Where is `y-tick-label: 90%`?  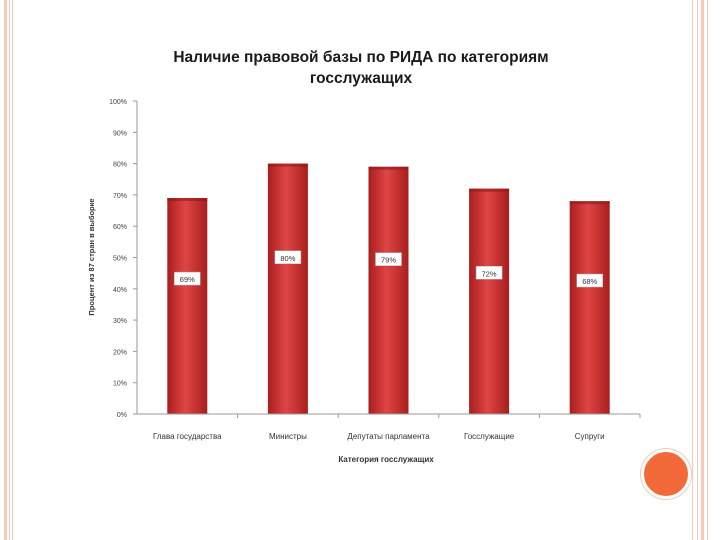 y-tick-label: 90% is located at coordinates (120, 133).